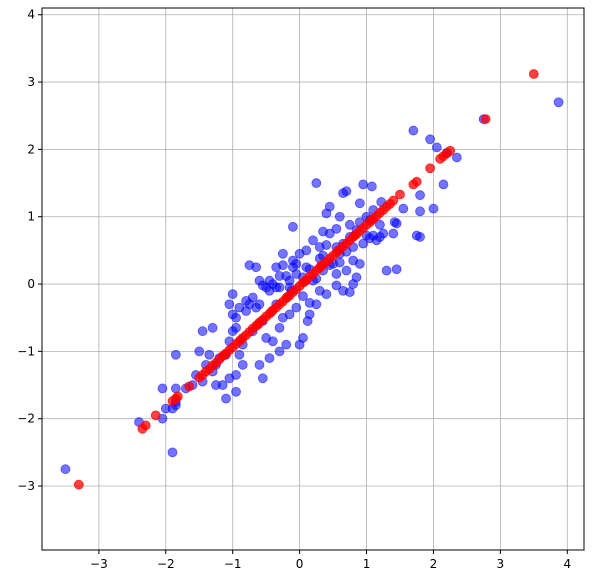 This screenshot has height=582, width=592. What do you see at coordinates (233, 564) in the screenshot?
I see `x-tick-label: −1` at bounding box center [233, 564].